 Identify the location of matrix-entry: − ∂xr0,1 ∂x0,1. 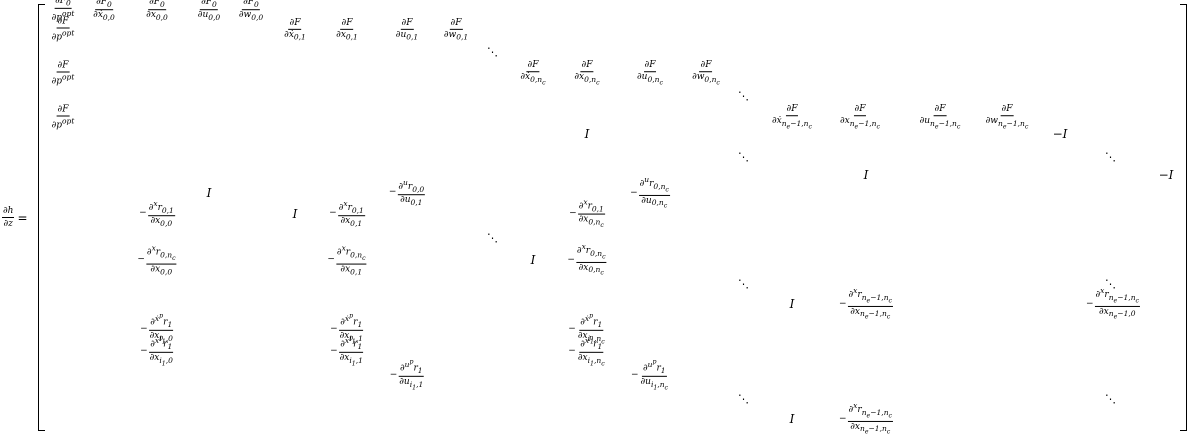
(347, 214).